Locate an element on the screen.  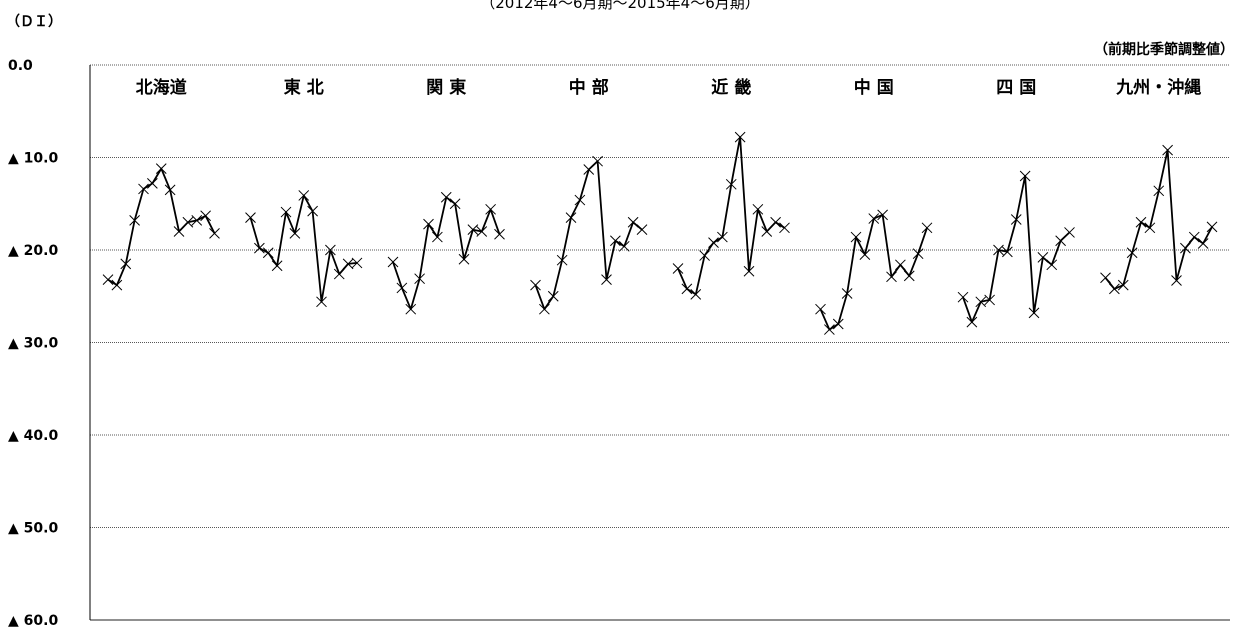
y-tick-label: ▲ 50.0 is located at coordinates (33, 529).